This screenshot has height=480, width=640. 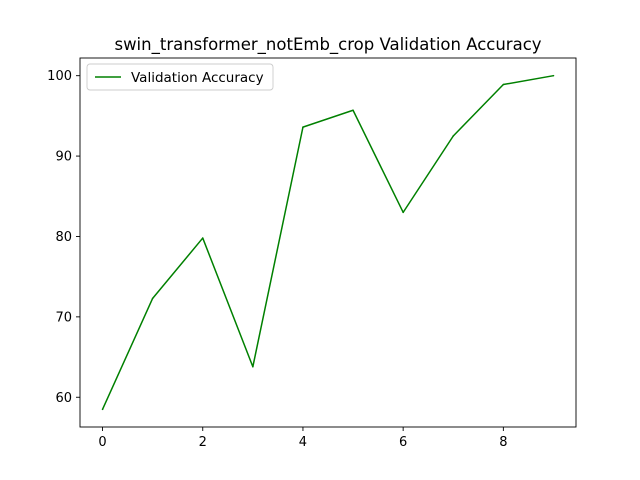 I want to click on x-tick-label-0: 0, so click(x=102, y=442).